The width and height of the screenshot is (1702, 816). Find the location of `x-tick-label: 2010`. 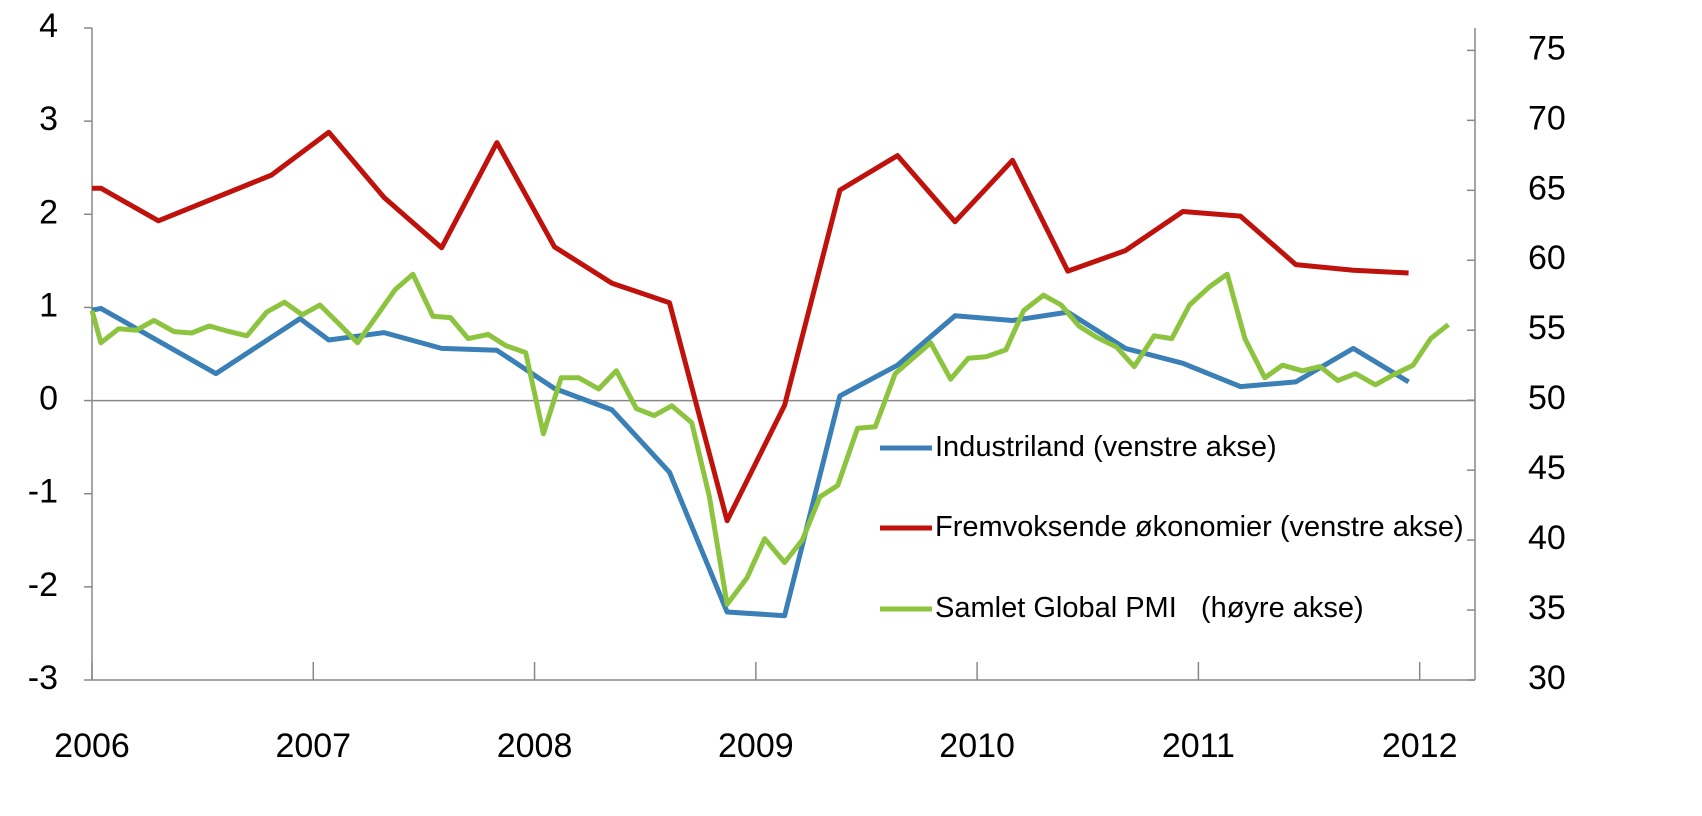

x-tick-label: 2010 is located at coordinates (977, 746).